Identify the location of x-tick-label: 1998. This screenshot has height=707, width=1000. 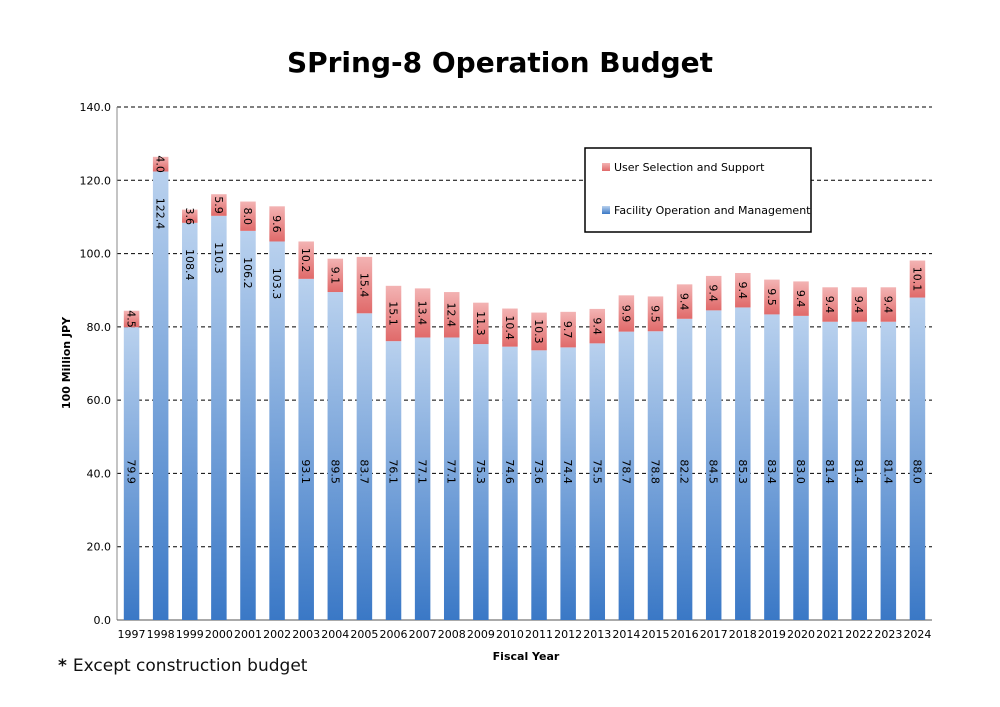
(161, 634).